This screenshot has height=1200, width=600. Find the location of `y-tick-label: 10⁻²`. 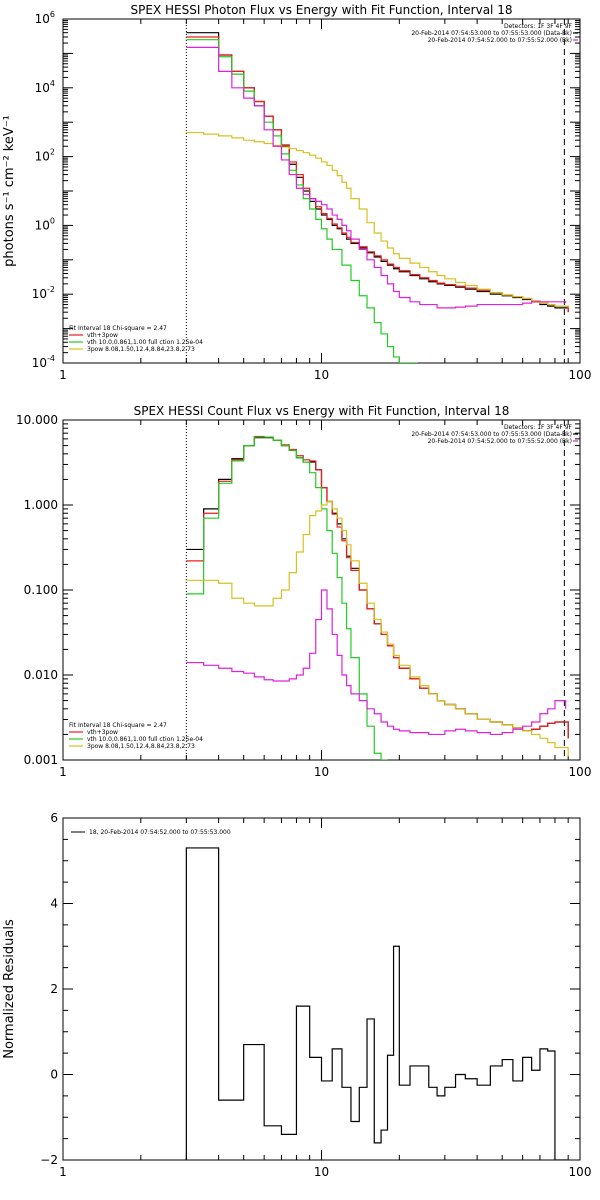

y-tick-label: 10⁻² is located at coordinates (43, 293).